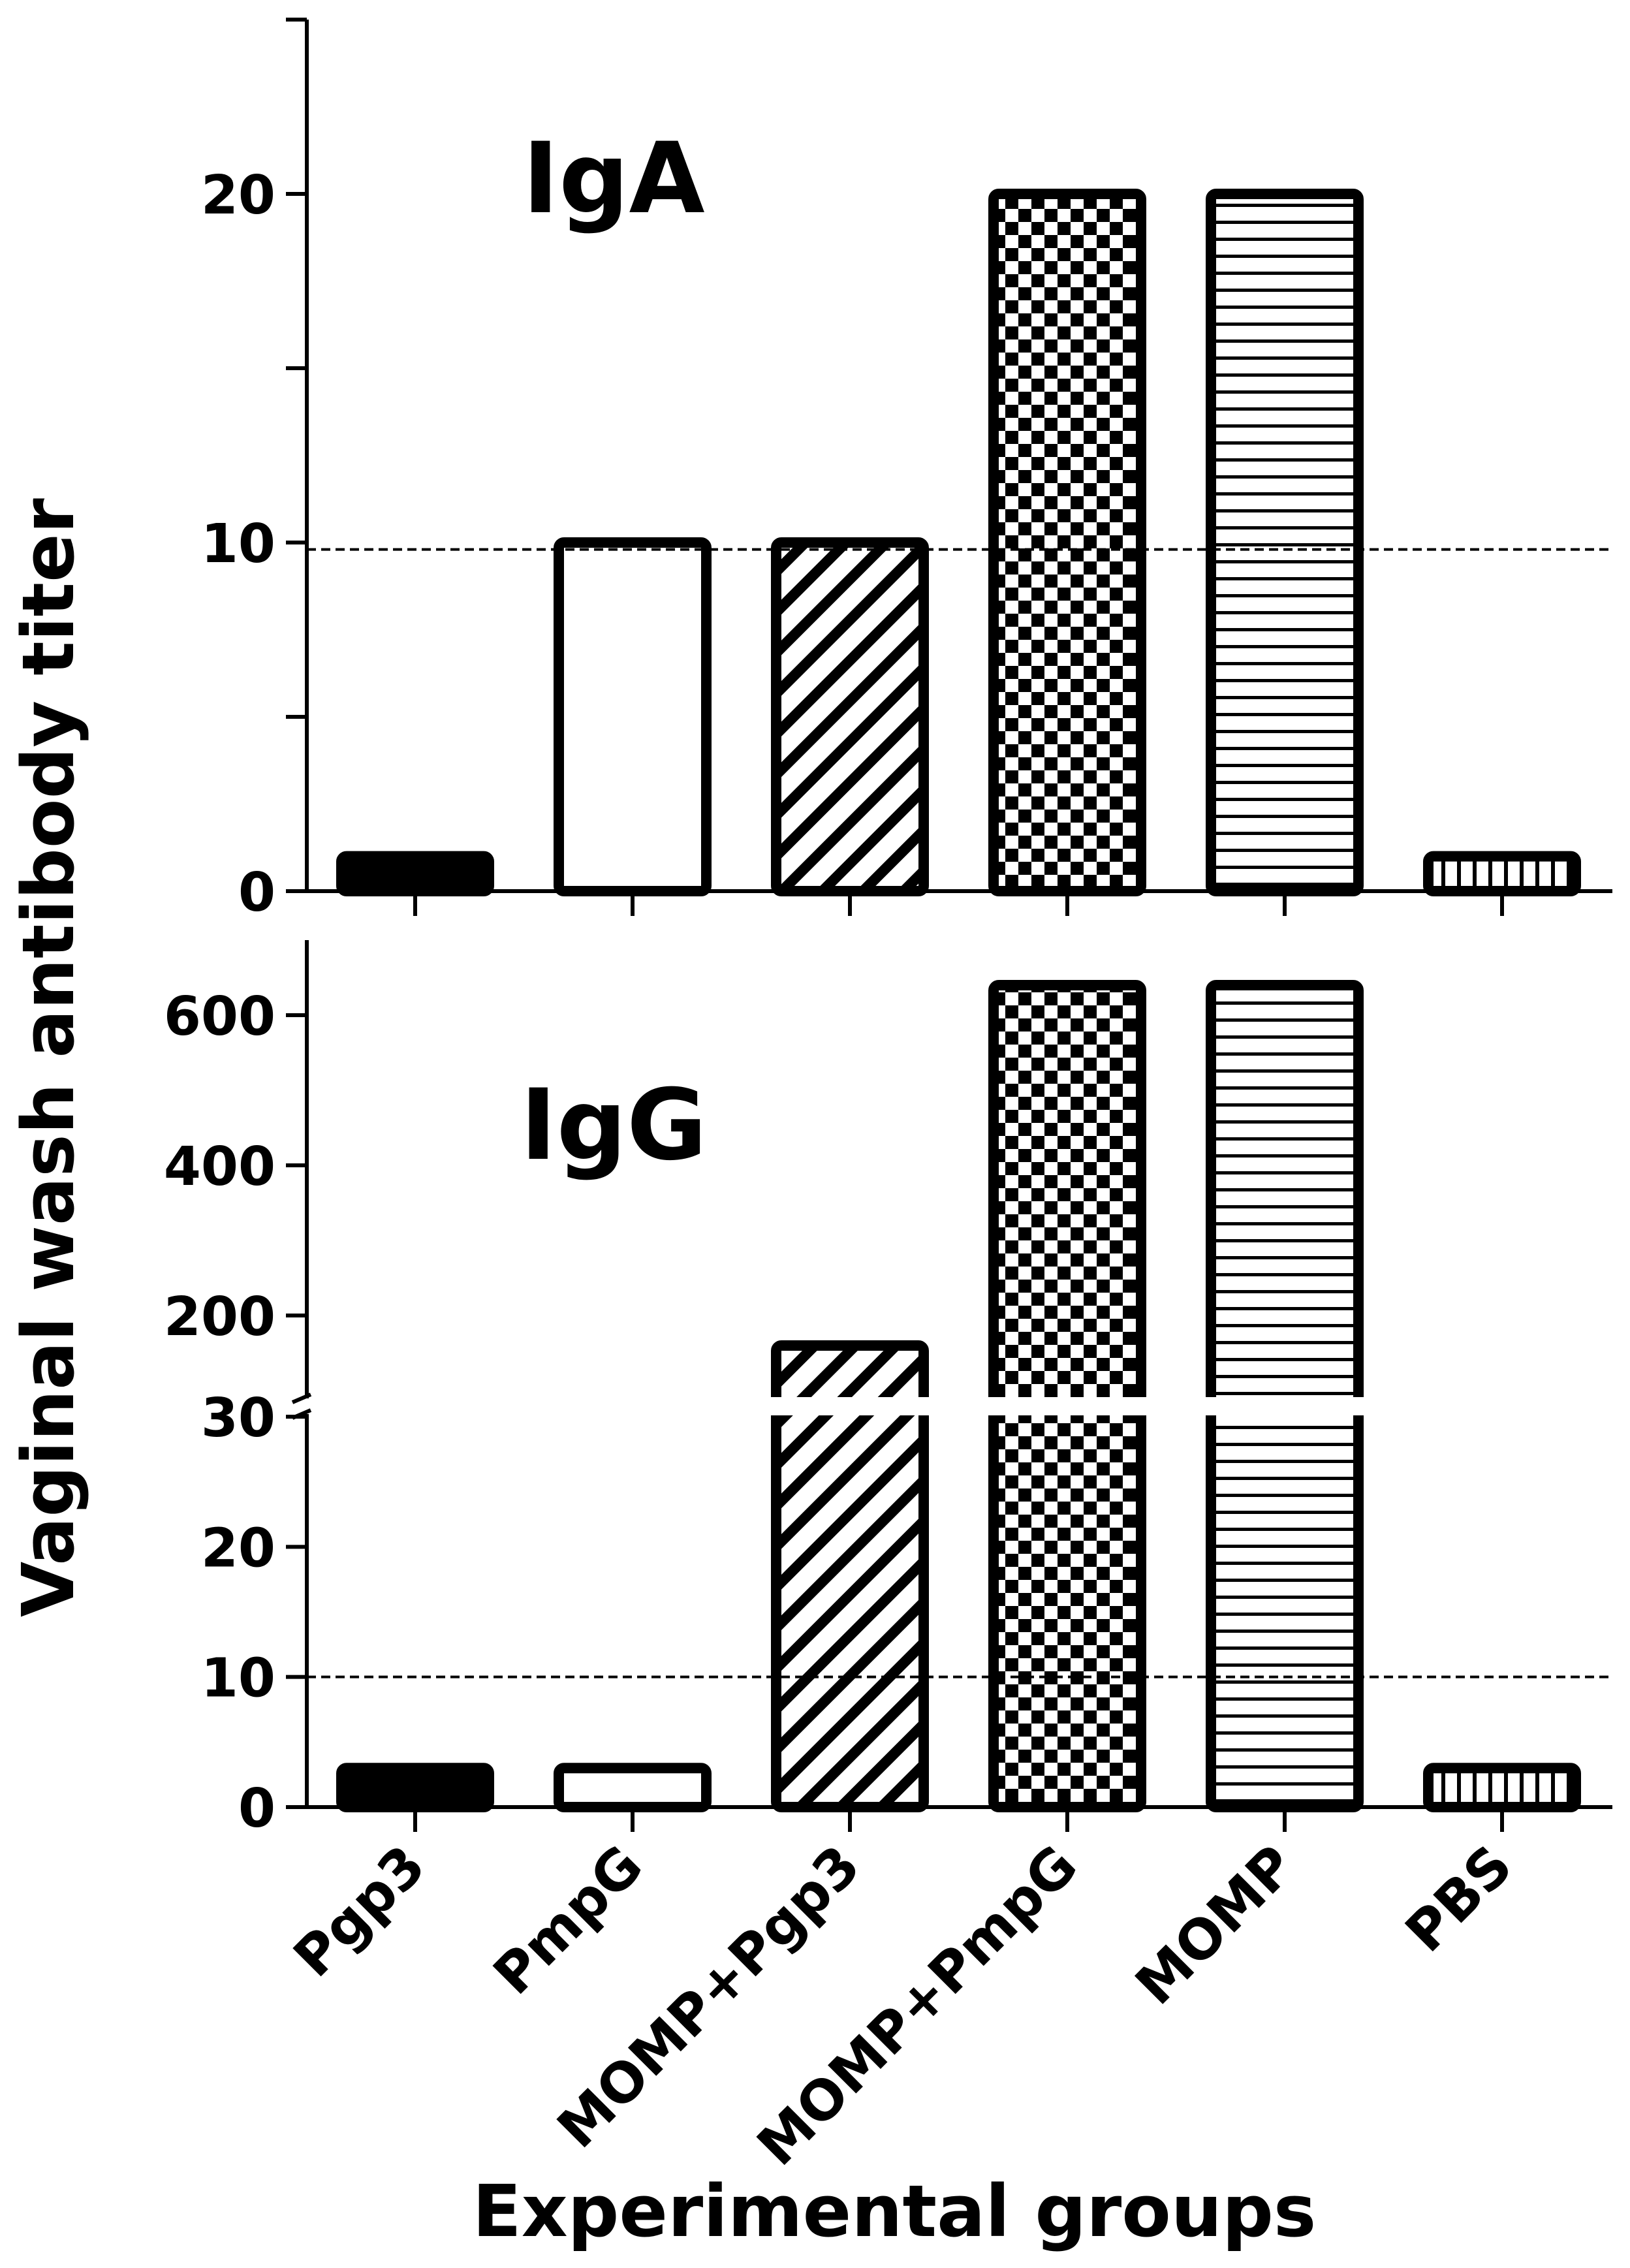  Describe the element at coordinates (359, 1911) in the screenshot. I see `x-tick-label: Pgp3` at that location.